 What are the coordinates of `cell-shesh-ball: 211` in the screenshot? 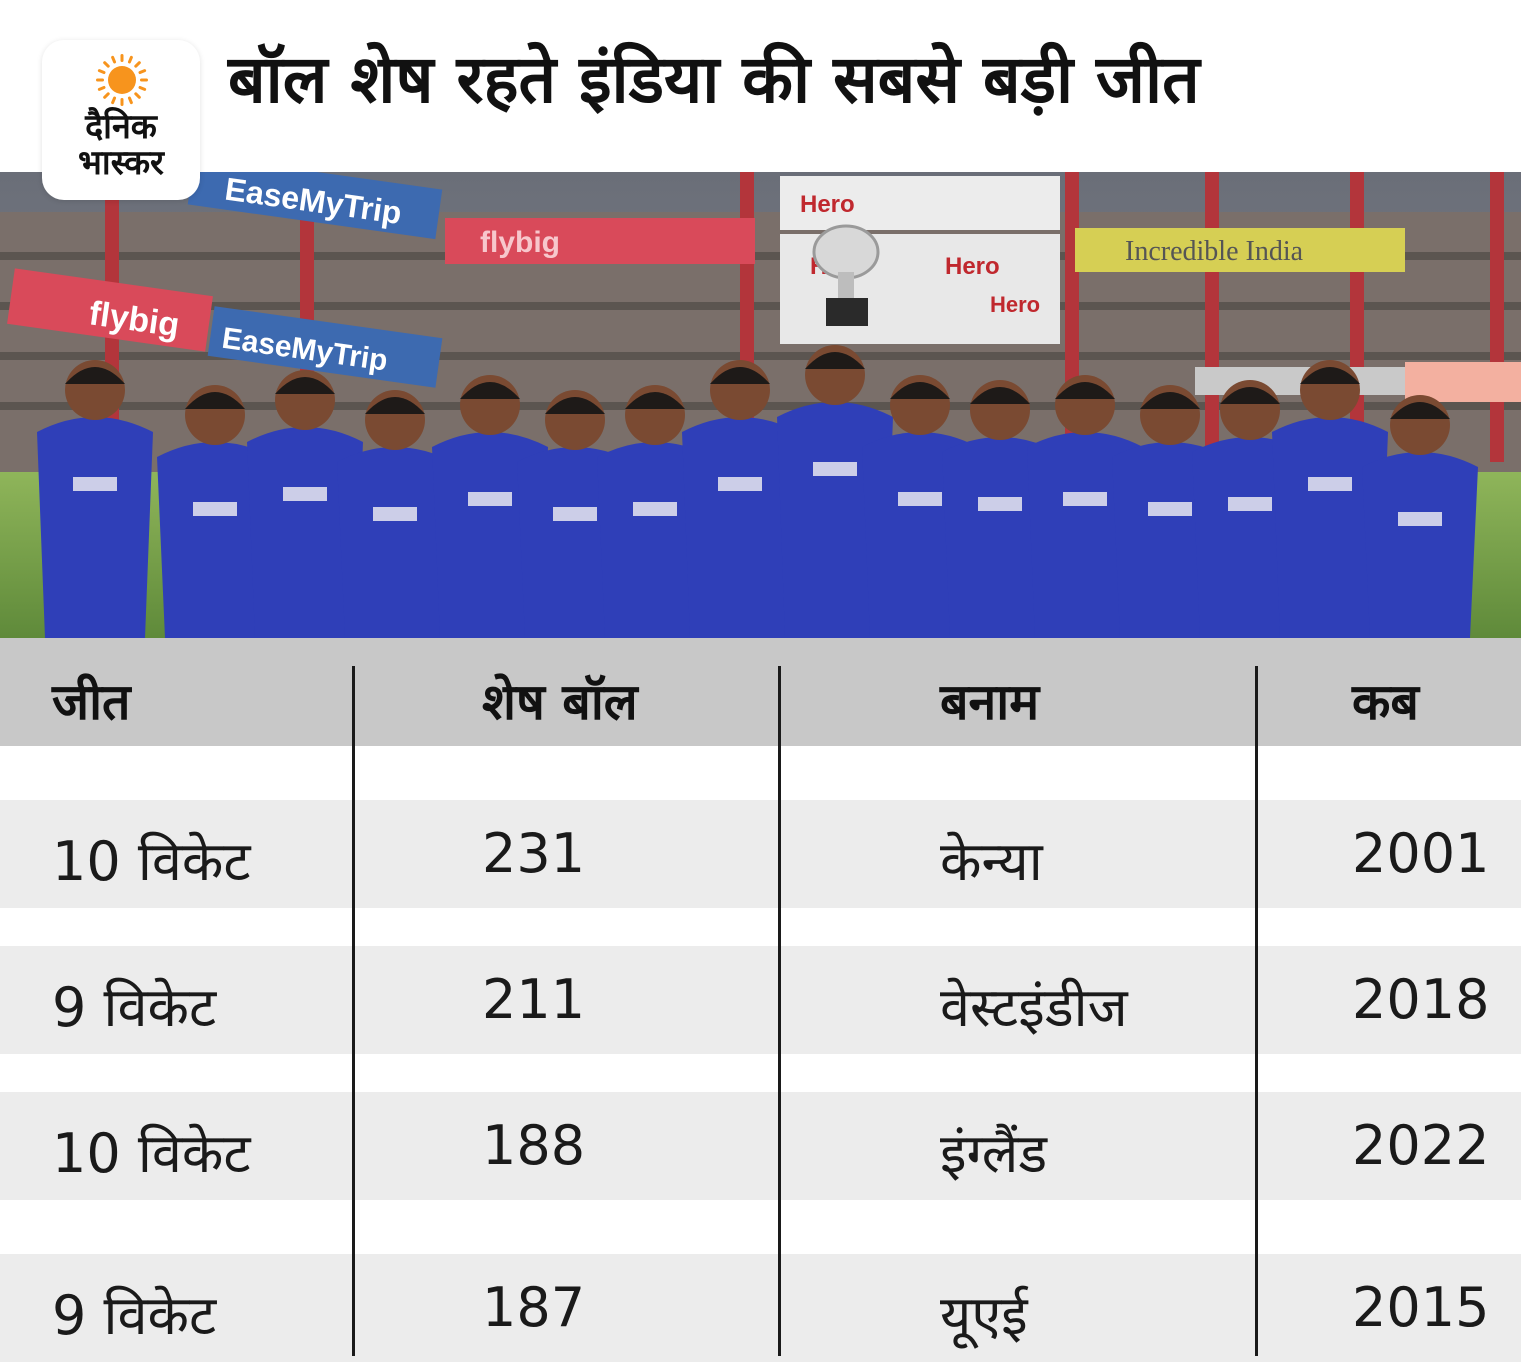 It's located at (534, 999).